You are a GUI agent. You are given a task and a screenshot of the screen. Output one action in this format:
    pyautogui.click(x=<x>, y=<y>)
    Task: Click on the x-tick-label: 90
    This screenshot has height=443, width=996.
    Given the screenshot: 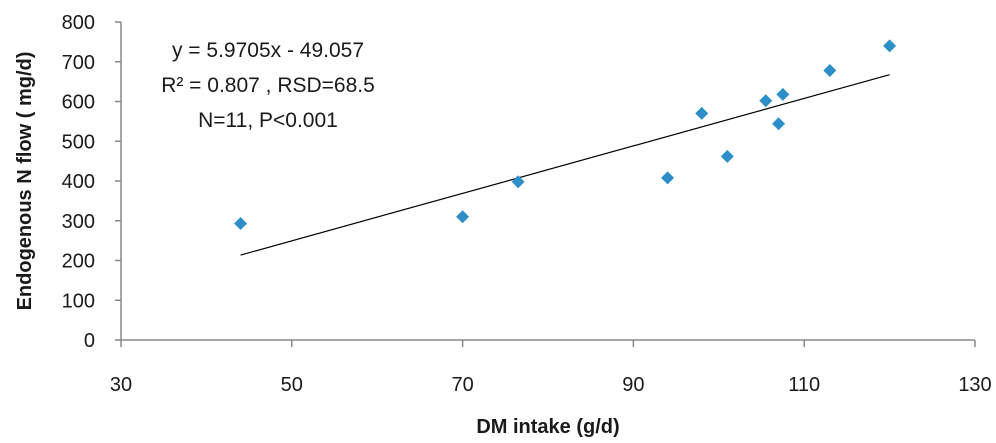 What is the action you would take?
    pyautogui.click(x=633, y=385)
    